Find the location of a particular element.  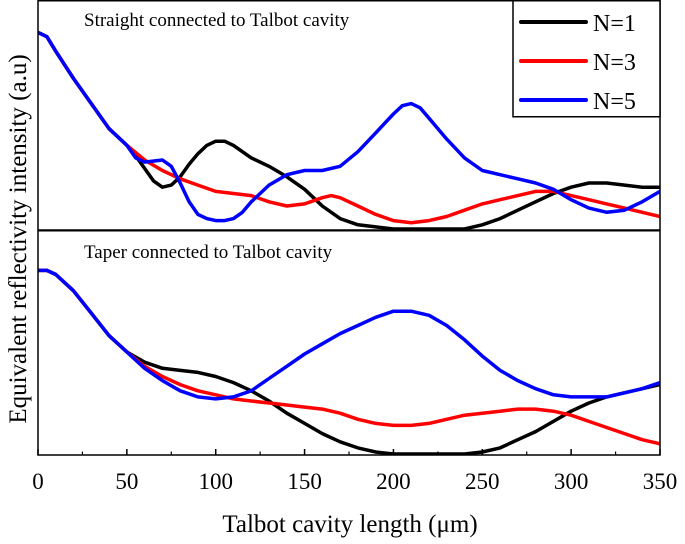

x-tick-label: 0 is located at coordinates (38, 481).